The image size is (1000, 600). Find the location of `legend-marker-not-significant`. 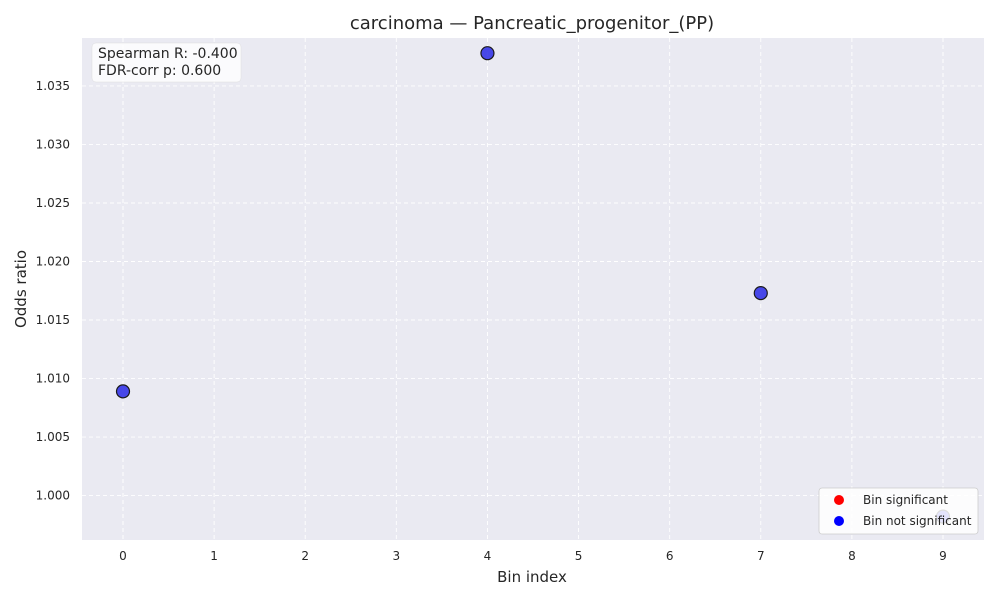

legend-marker-not-significant is located at coordinates (839, 521).